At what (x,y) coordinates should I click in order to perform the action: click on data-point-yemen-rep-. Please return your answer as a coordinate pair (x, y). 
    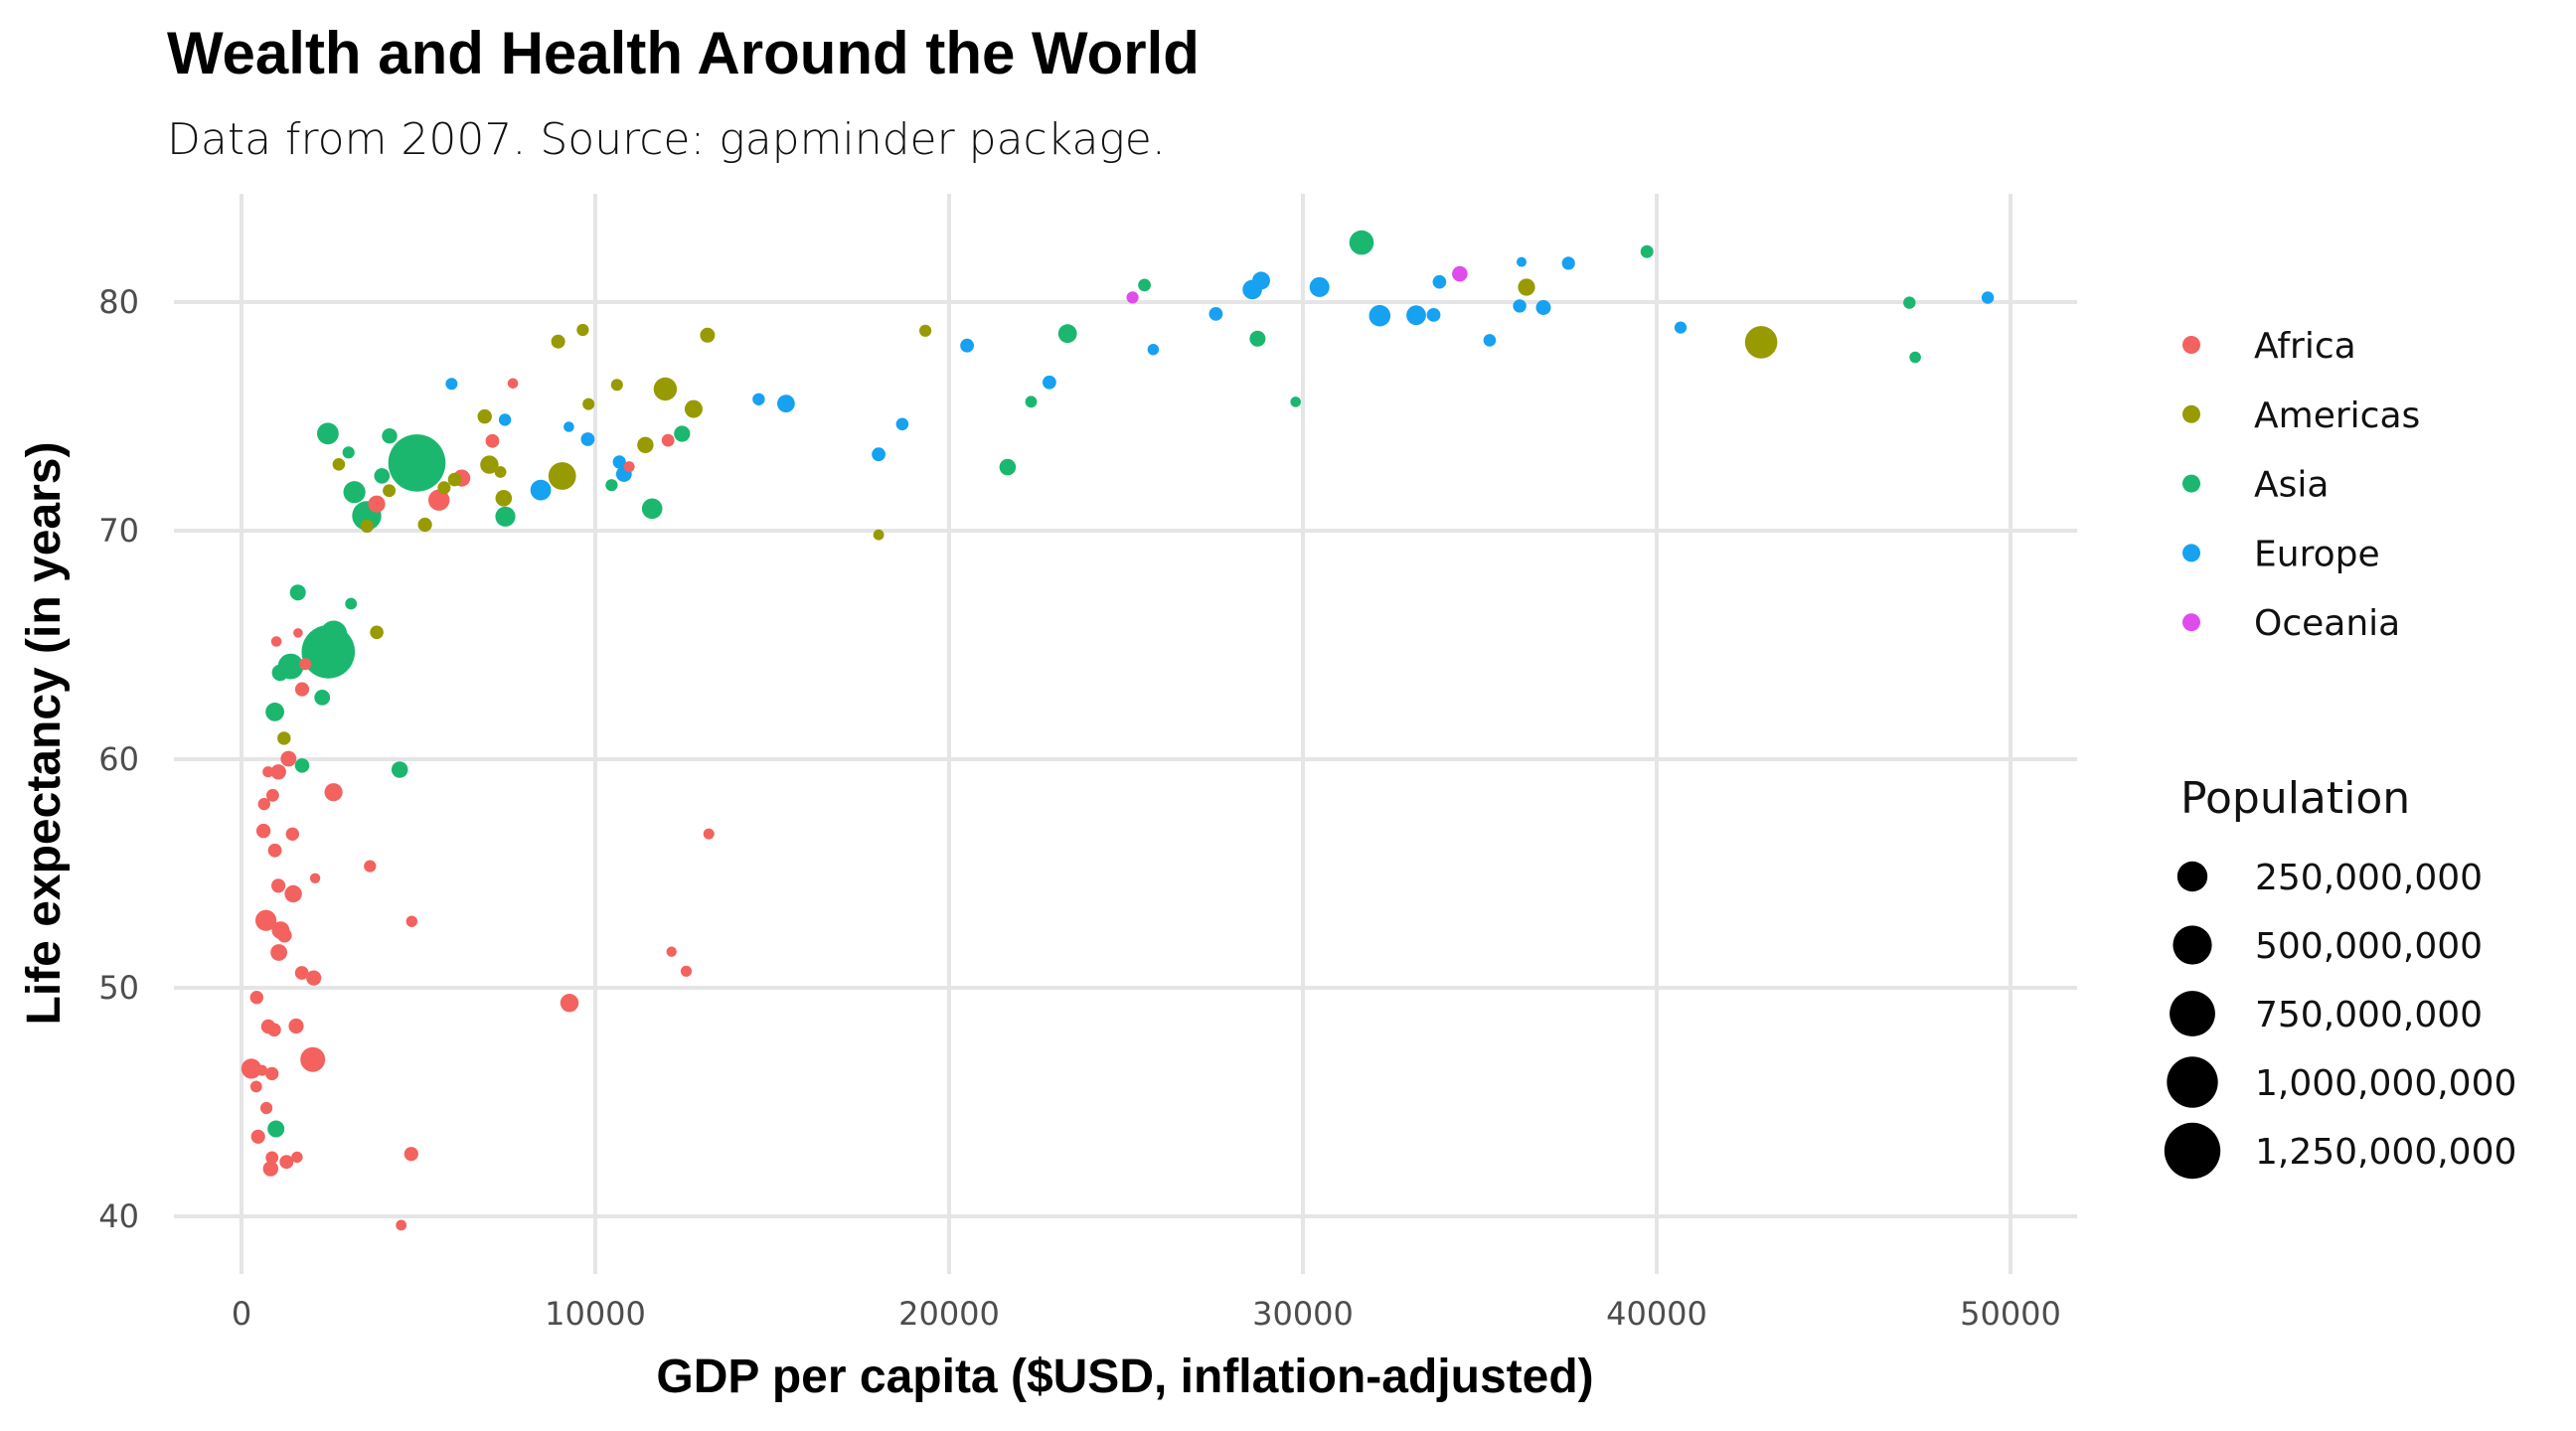
    Looking at the image, I should click on (322, 698).